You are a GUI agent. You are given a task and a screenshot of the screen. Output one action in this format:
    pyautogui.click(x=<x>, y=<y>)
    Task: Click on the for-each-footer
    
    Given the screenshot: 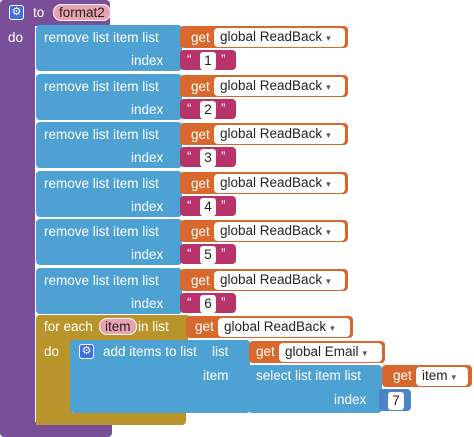 What is the action you would take?
    pyautogui.click(x=111, y=419)
    